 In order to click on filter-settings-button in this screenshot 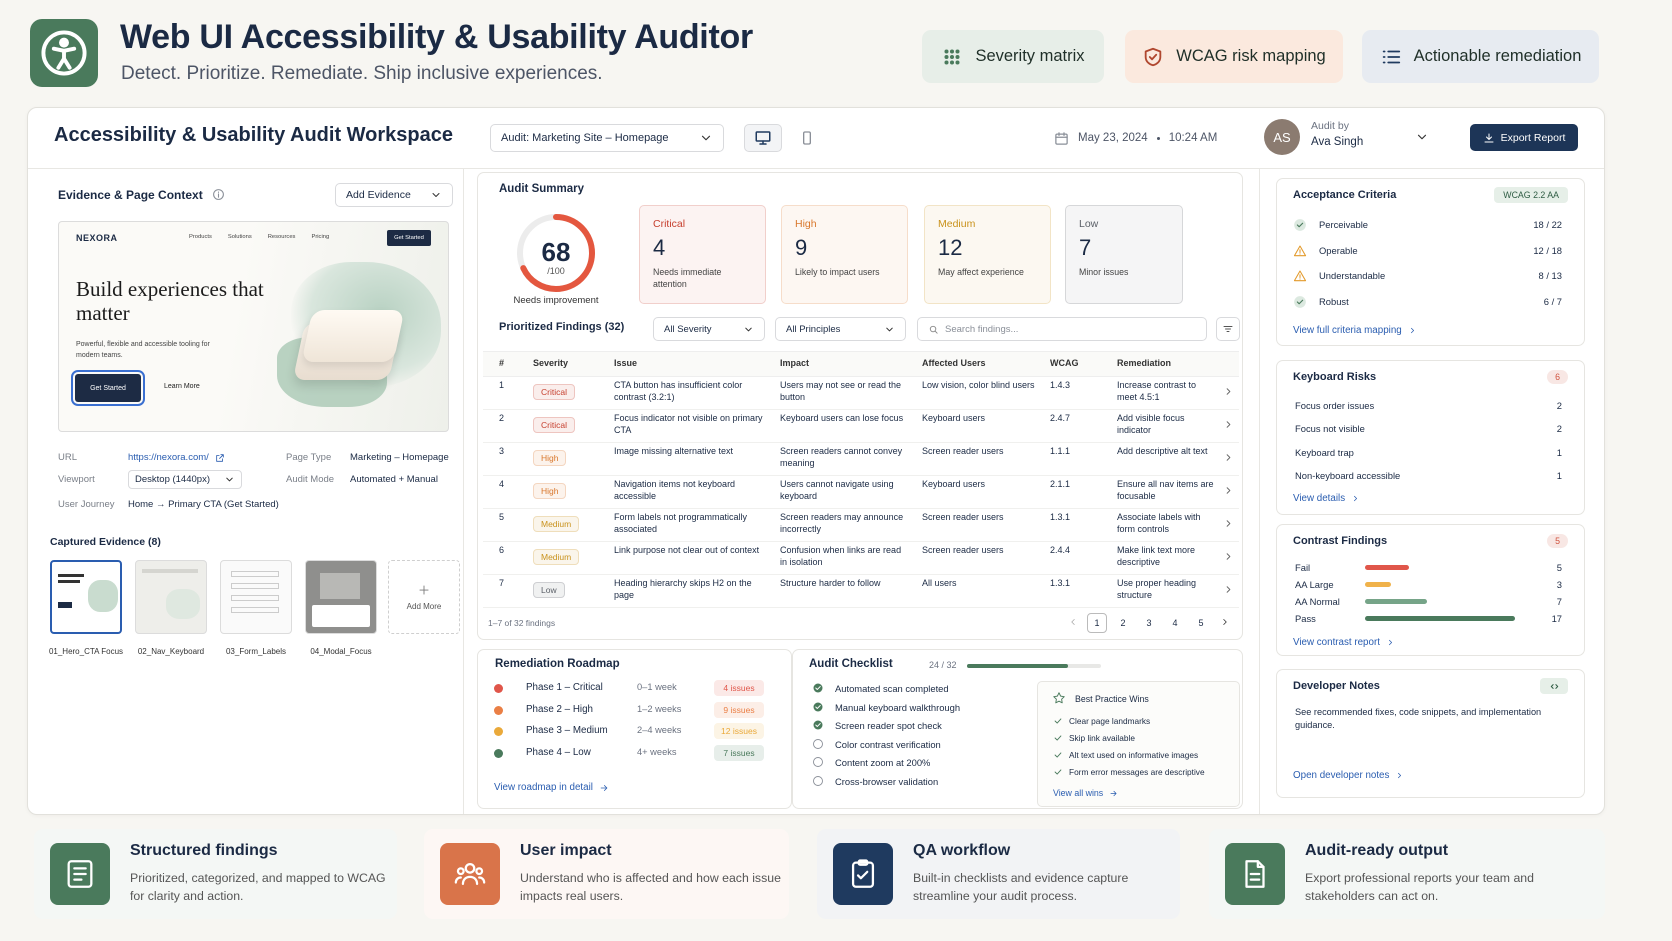, I will do `click(1228, 329)`.